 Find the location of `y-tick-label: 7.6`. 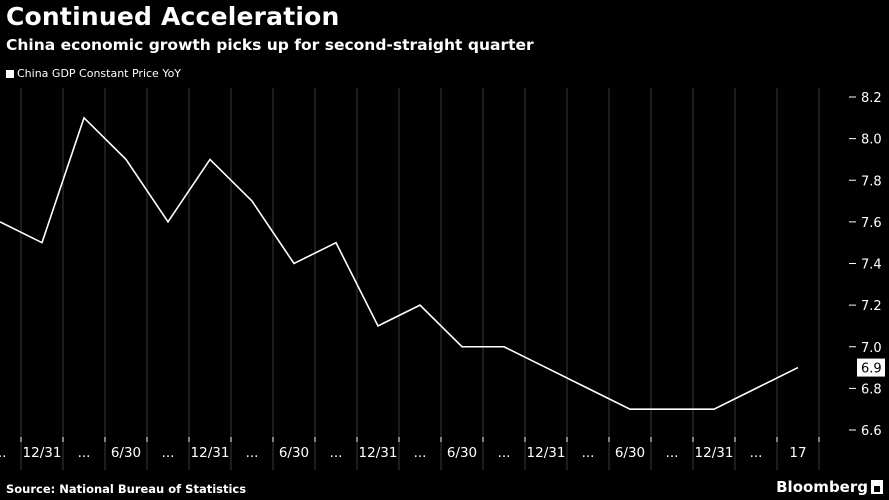

y-tick-label: 7.6 is located at coordinates (871, 223).